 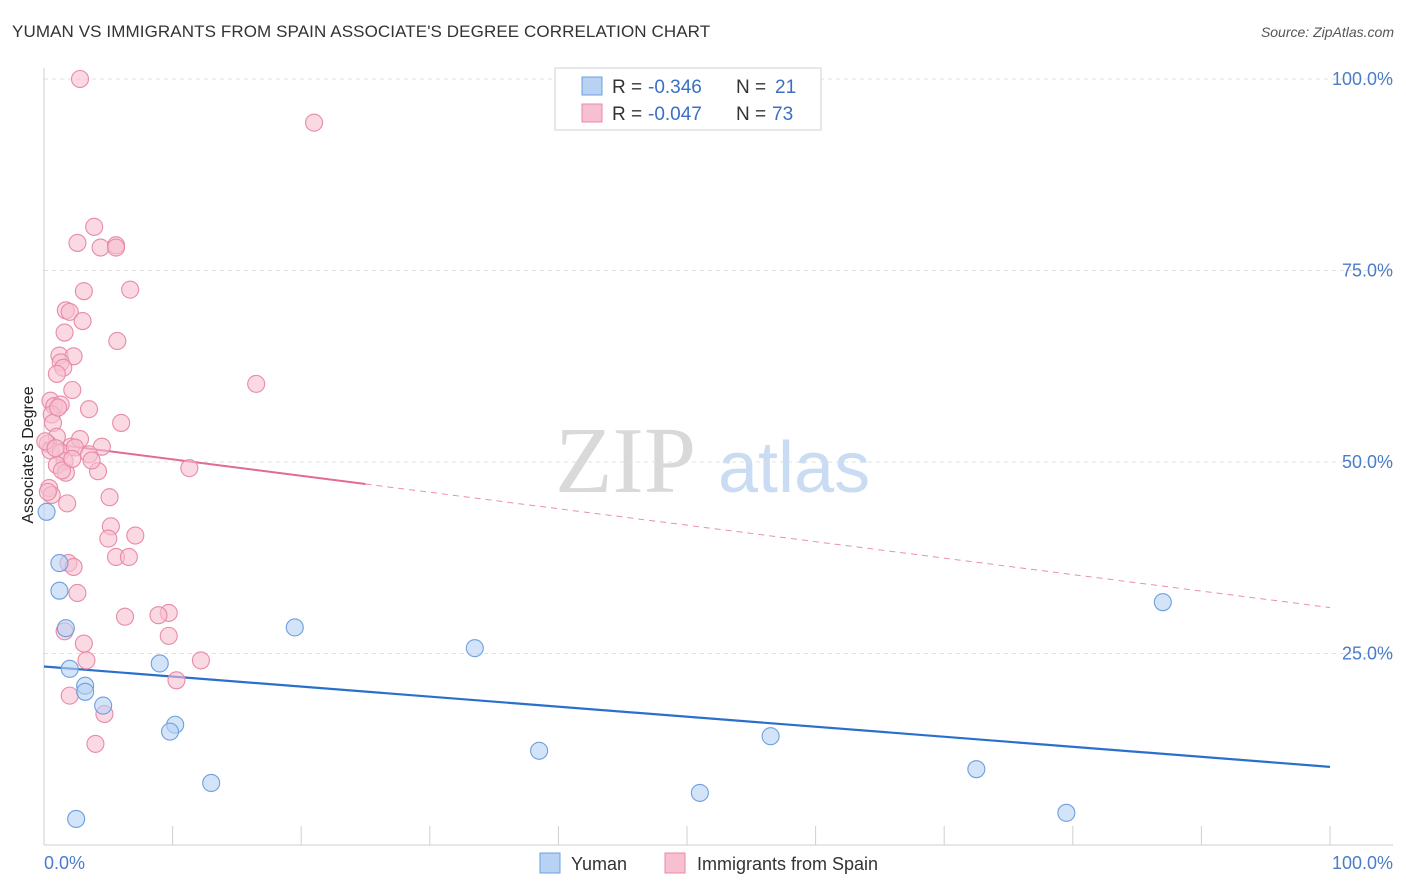 I want to click on source-label: Source: ZipAtlas.com, so click(x=1327, y=32).